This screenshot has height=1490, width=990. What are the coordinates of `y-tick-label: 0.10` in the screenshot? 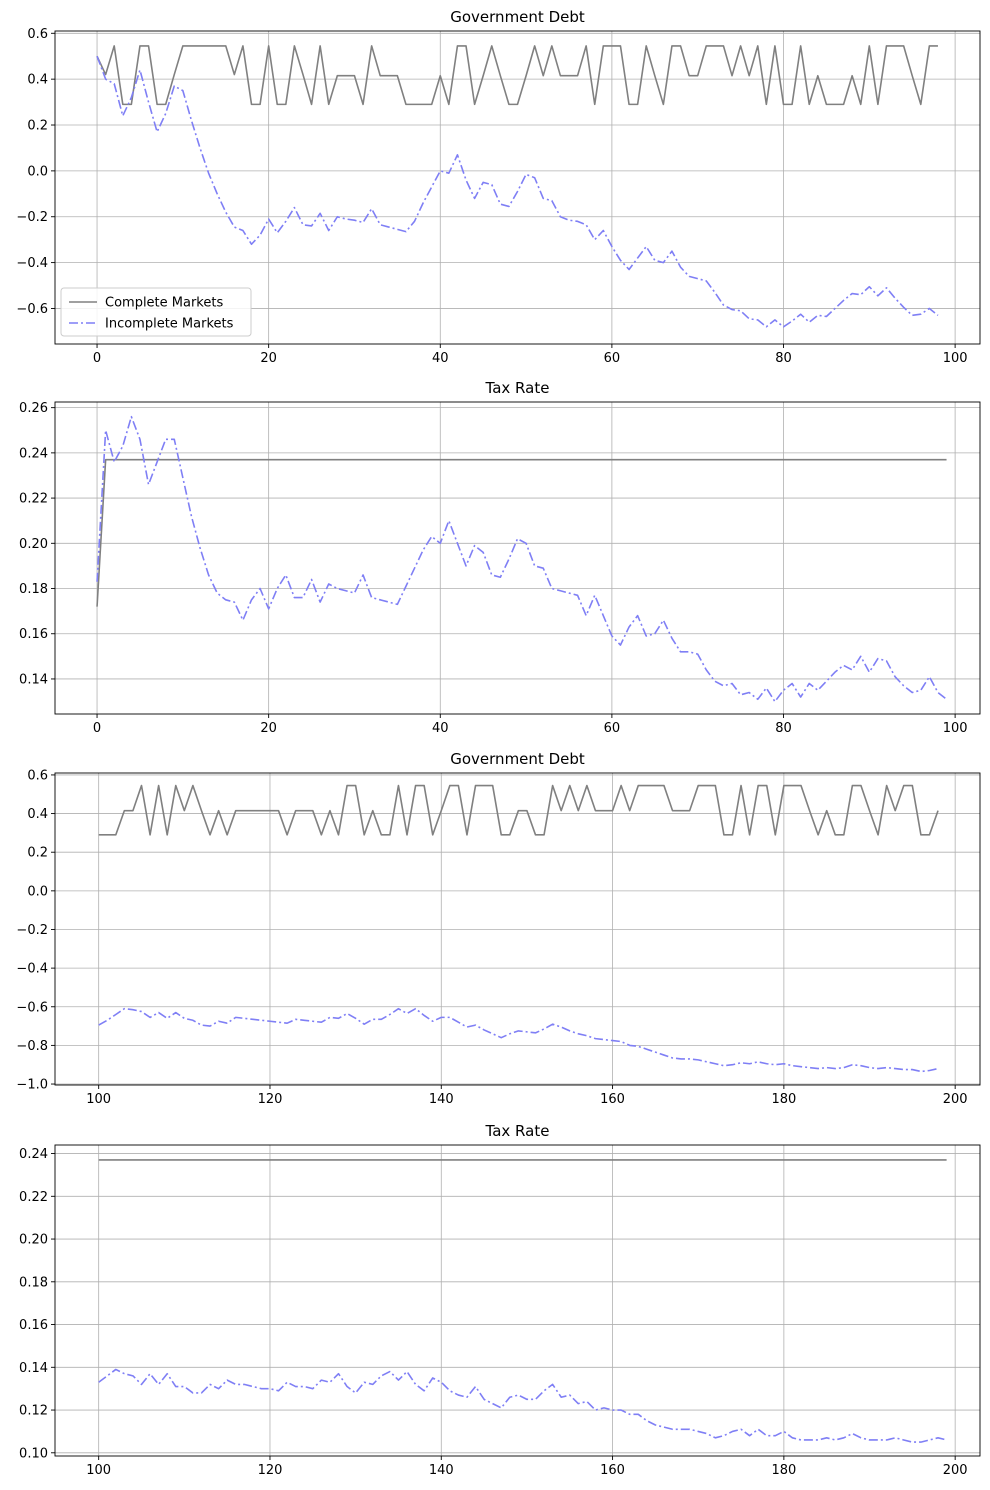 It's located at (33, 1453).